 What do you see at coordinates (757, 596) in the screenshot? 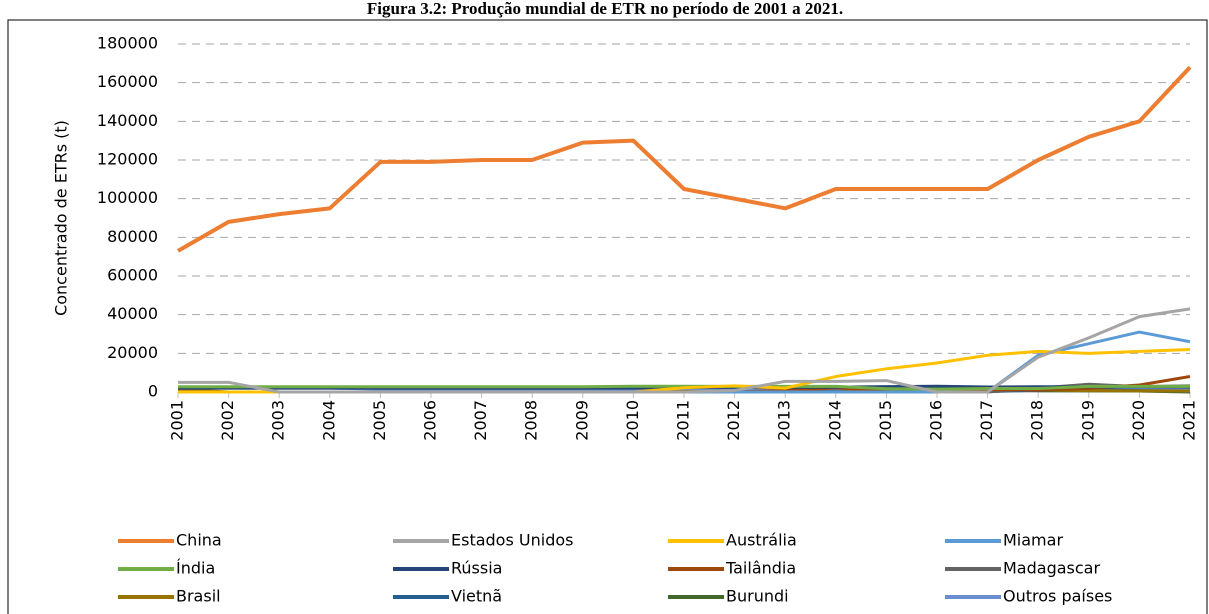
I see `legend-label: Burundi` at bounding box center [757, 596].